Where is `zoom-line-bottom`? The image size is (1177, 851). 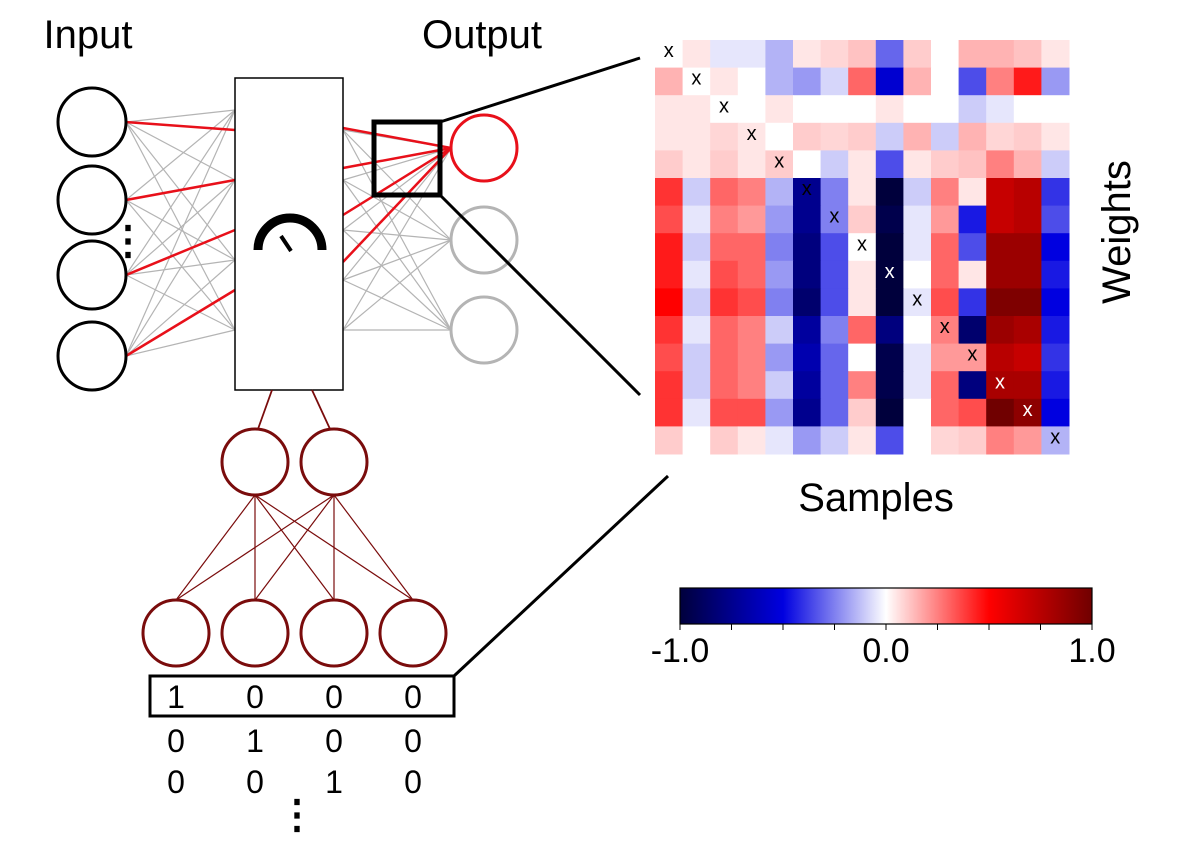
zoom-line-bottom is located at coordinates (540, 295).